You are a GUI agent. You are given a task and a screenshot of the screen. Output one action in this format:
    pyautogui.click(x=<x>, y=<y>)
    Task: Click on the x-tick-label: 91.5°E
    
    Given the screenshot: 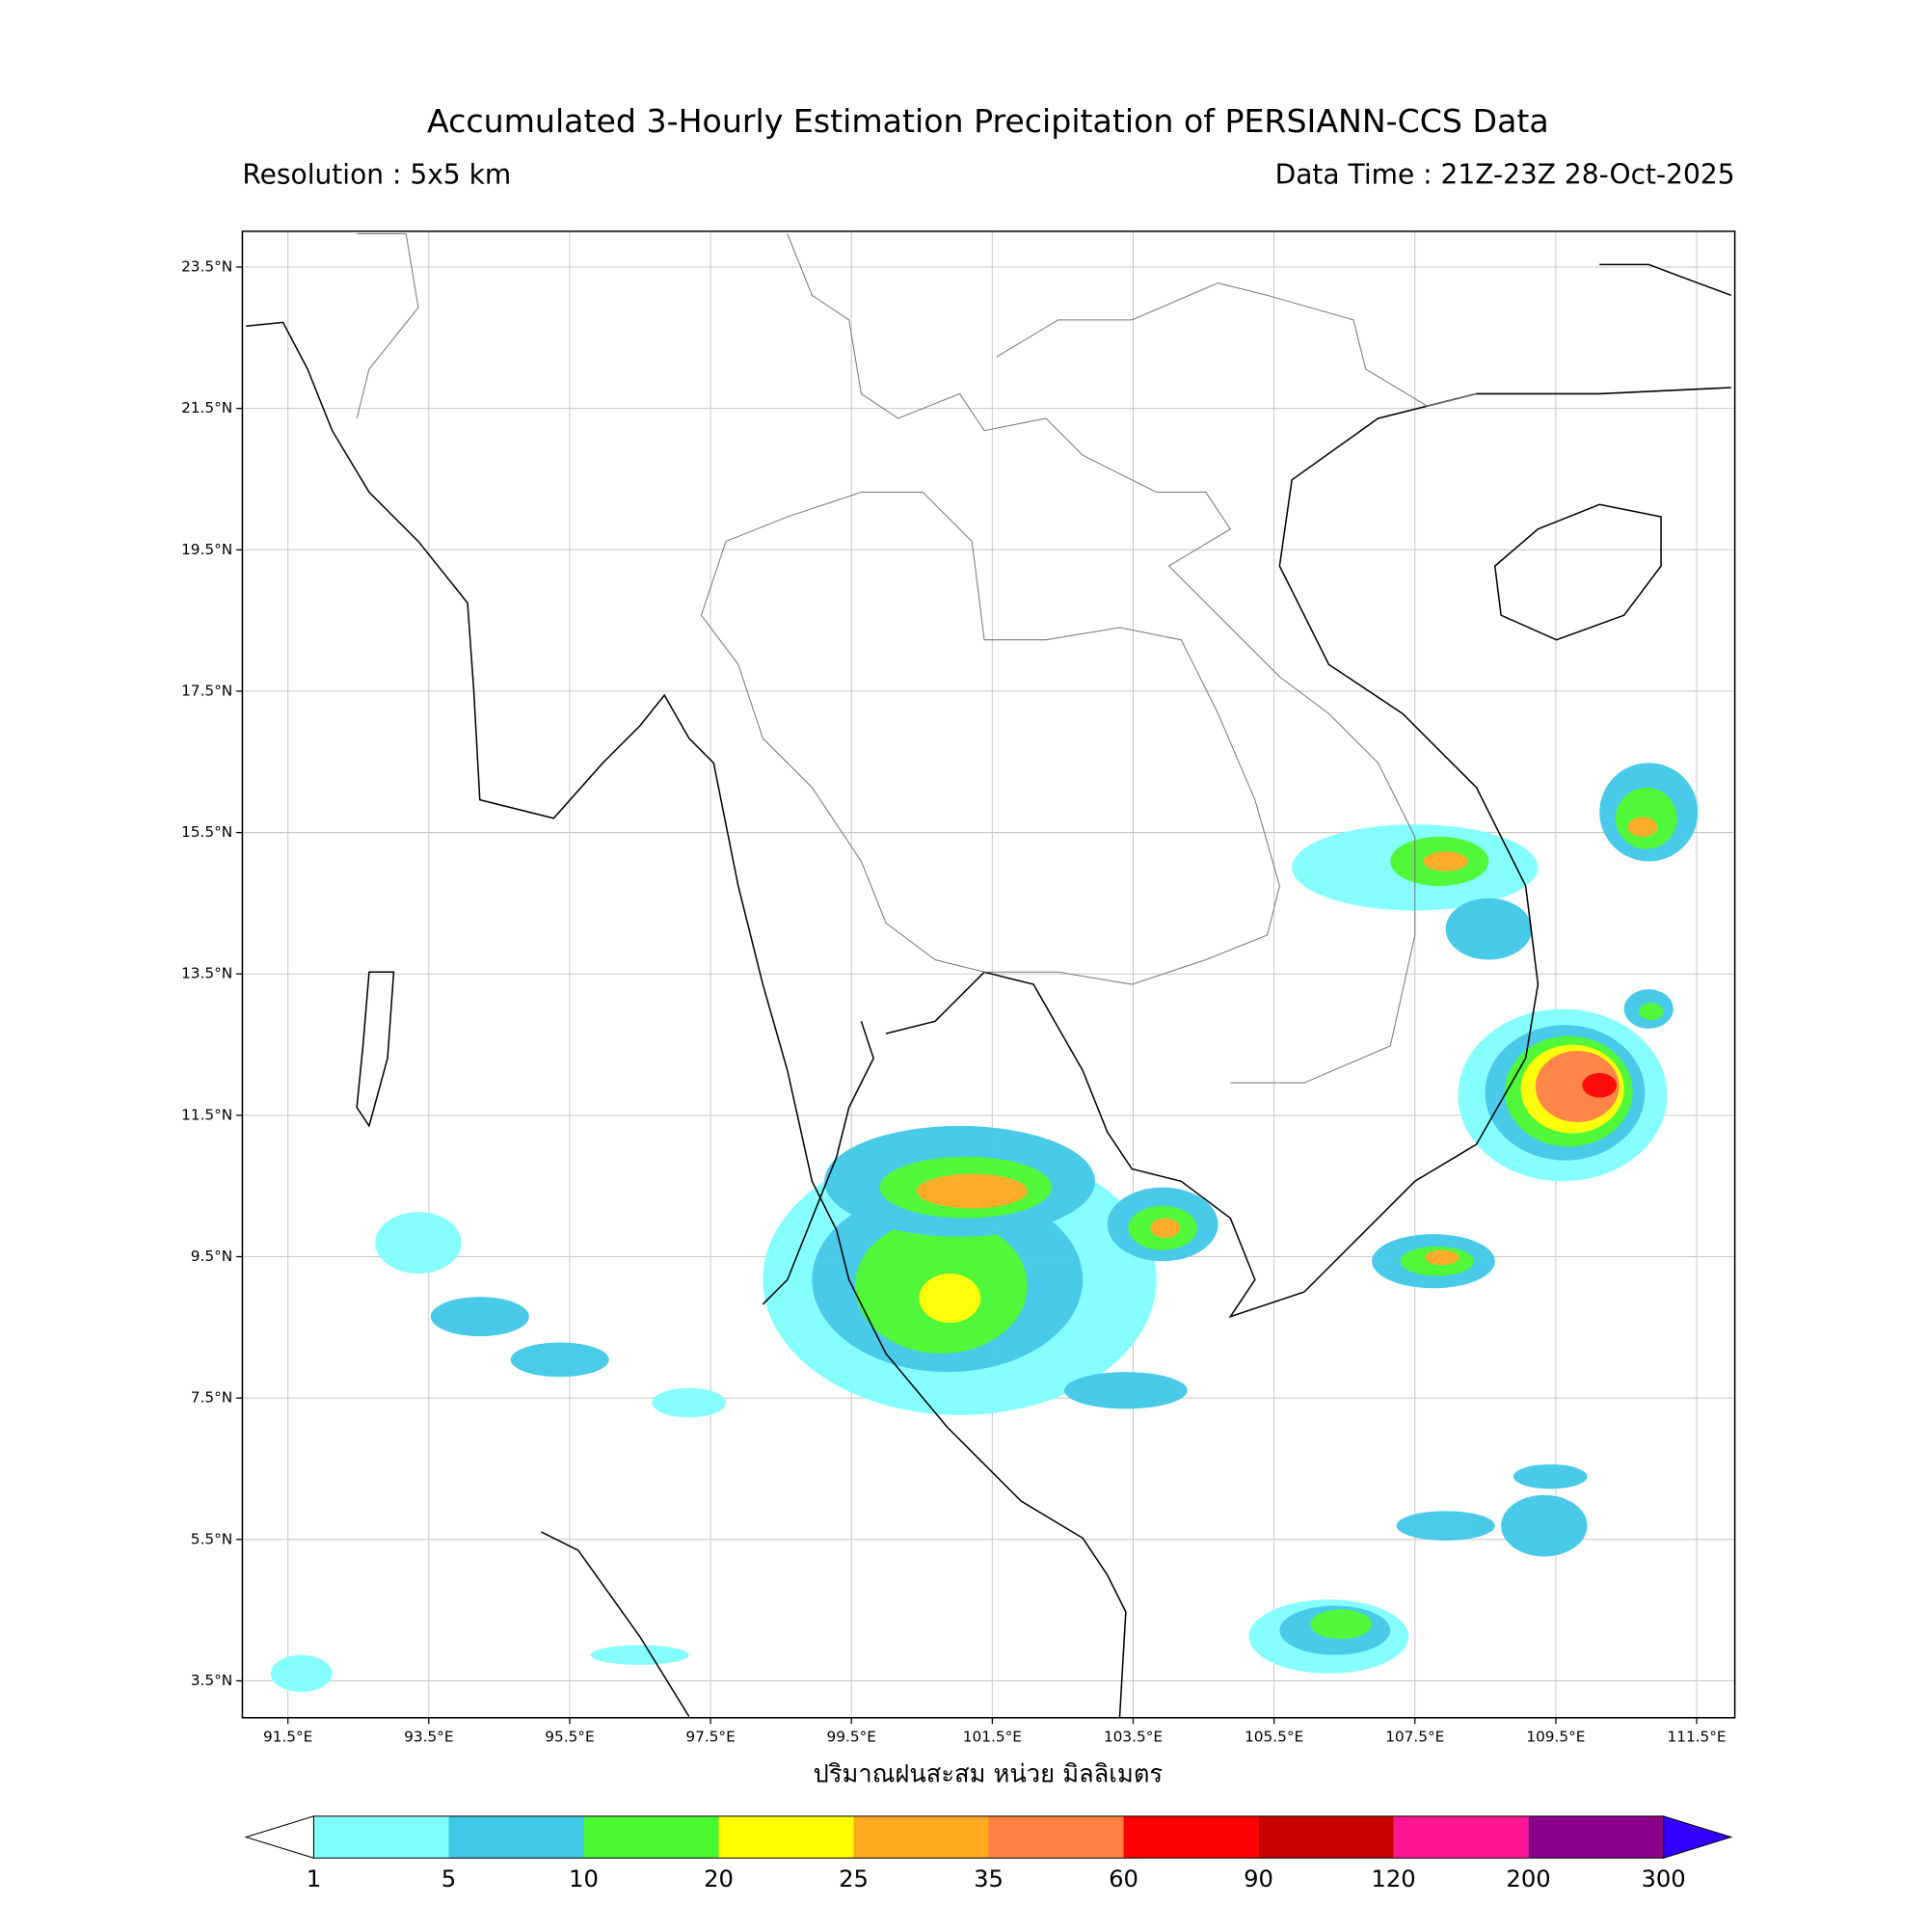 What is the action you would take?
    pyautogui.click(x=287, y=1738)
    